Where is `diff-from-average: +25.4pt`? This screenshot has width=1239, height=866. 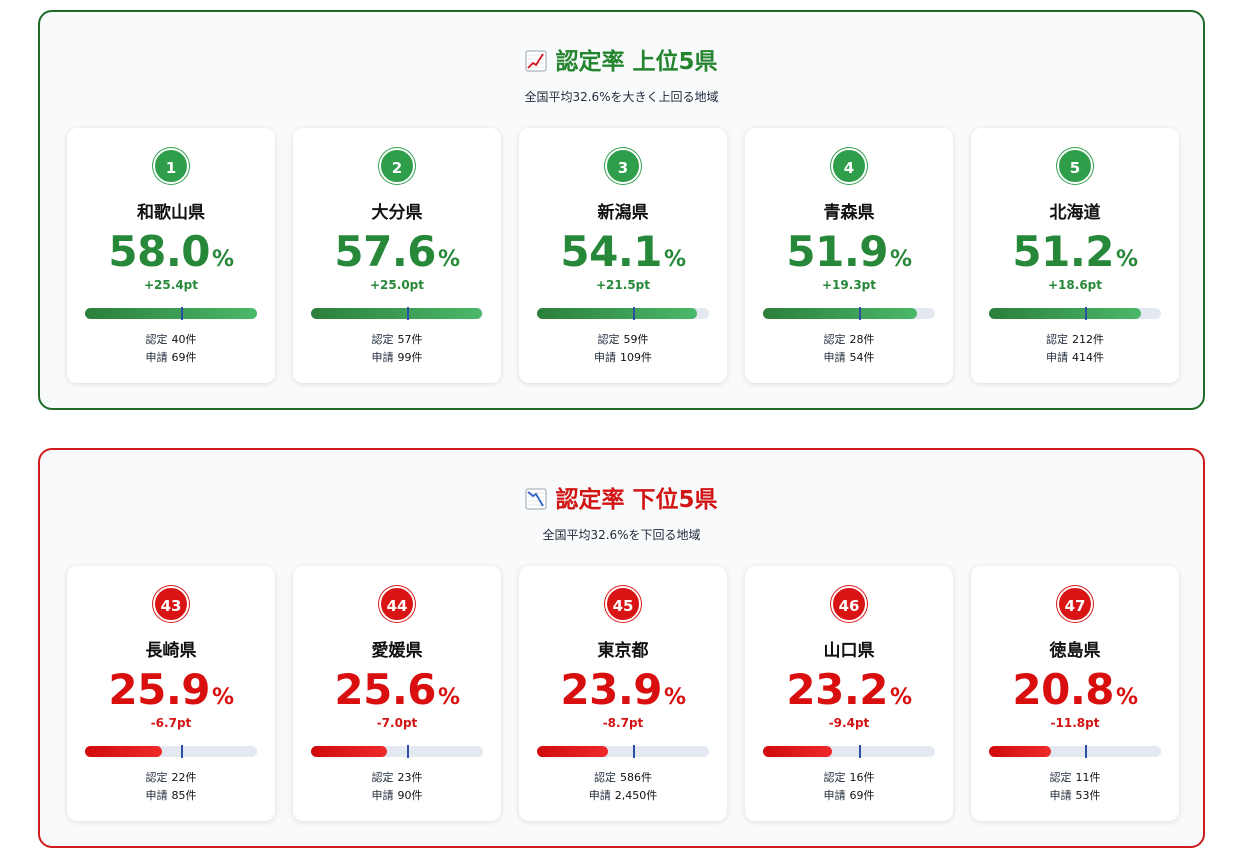
diff-from-average: +25.4pt is located at coordinates (171, 285).